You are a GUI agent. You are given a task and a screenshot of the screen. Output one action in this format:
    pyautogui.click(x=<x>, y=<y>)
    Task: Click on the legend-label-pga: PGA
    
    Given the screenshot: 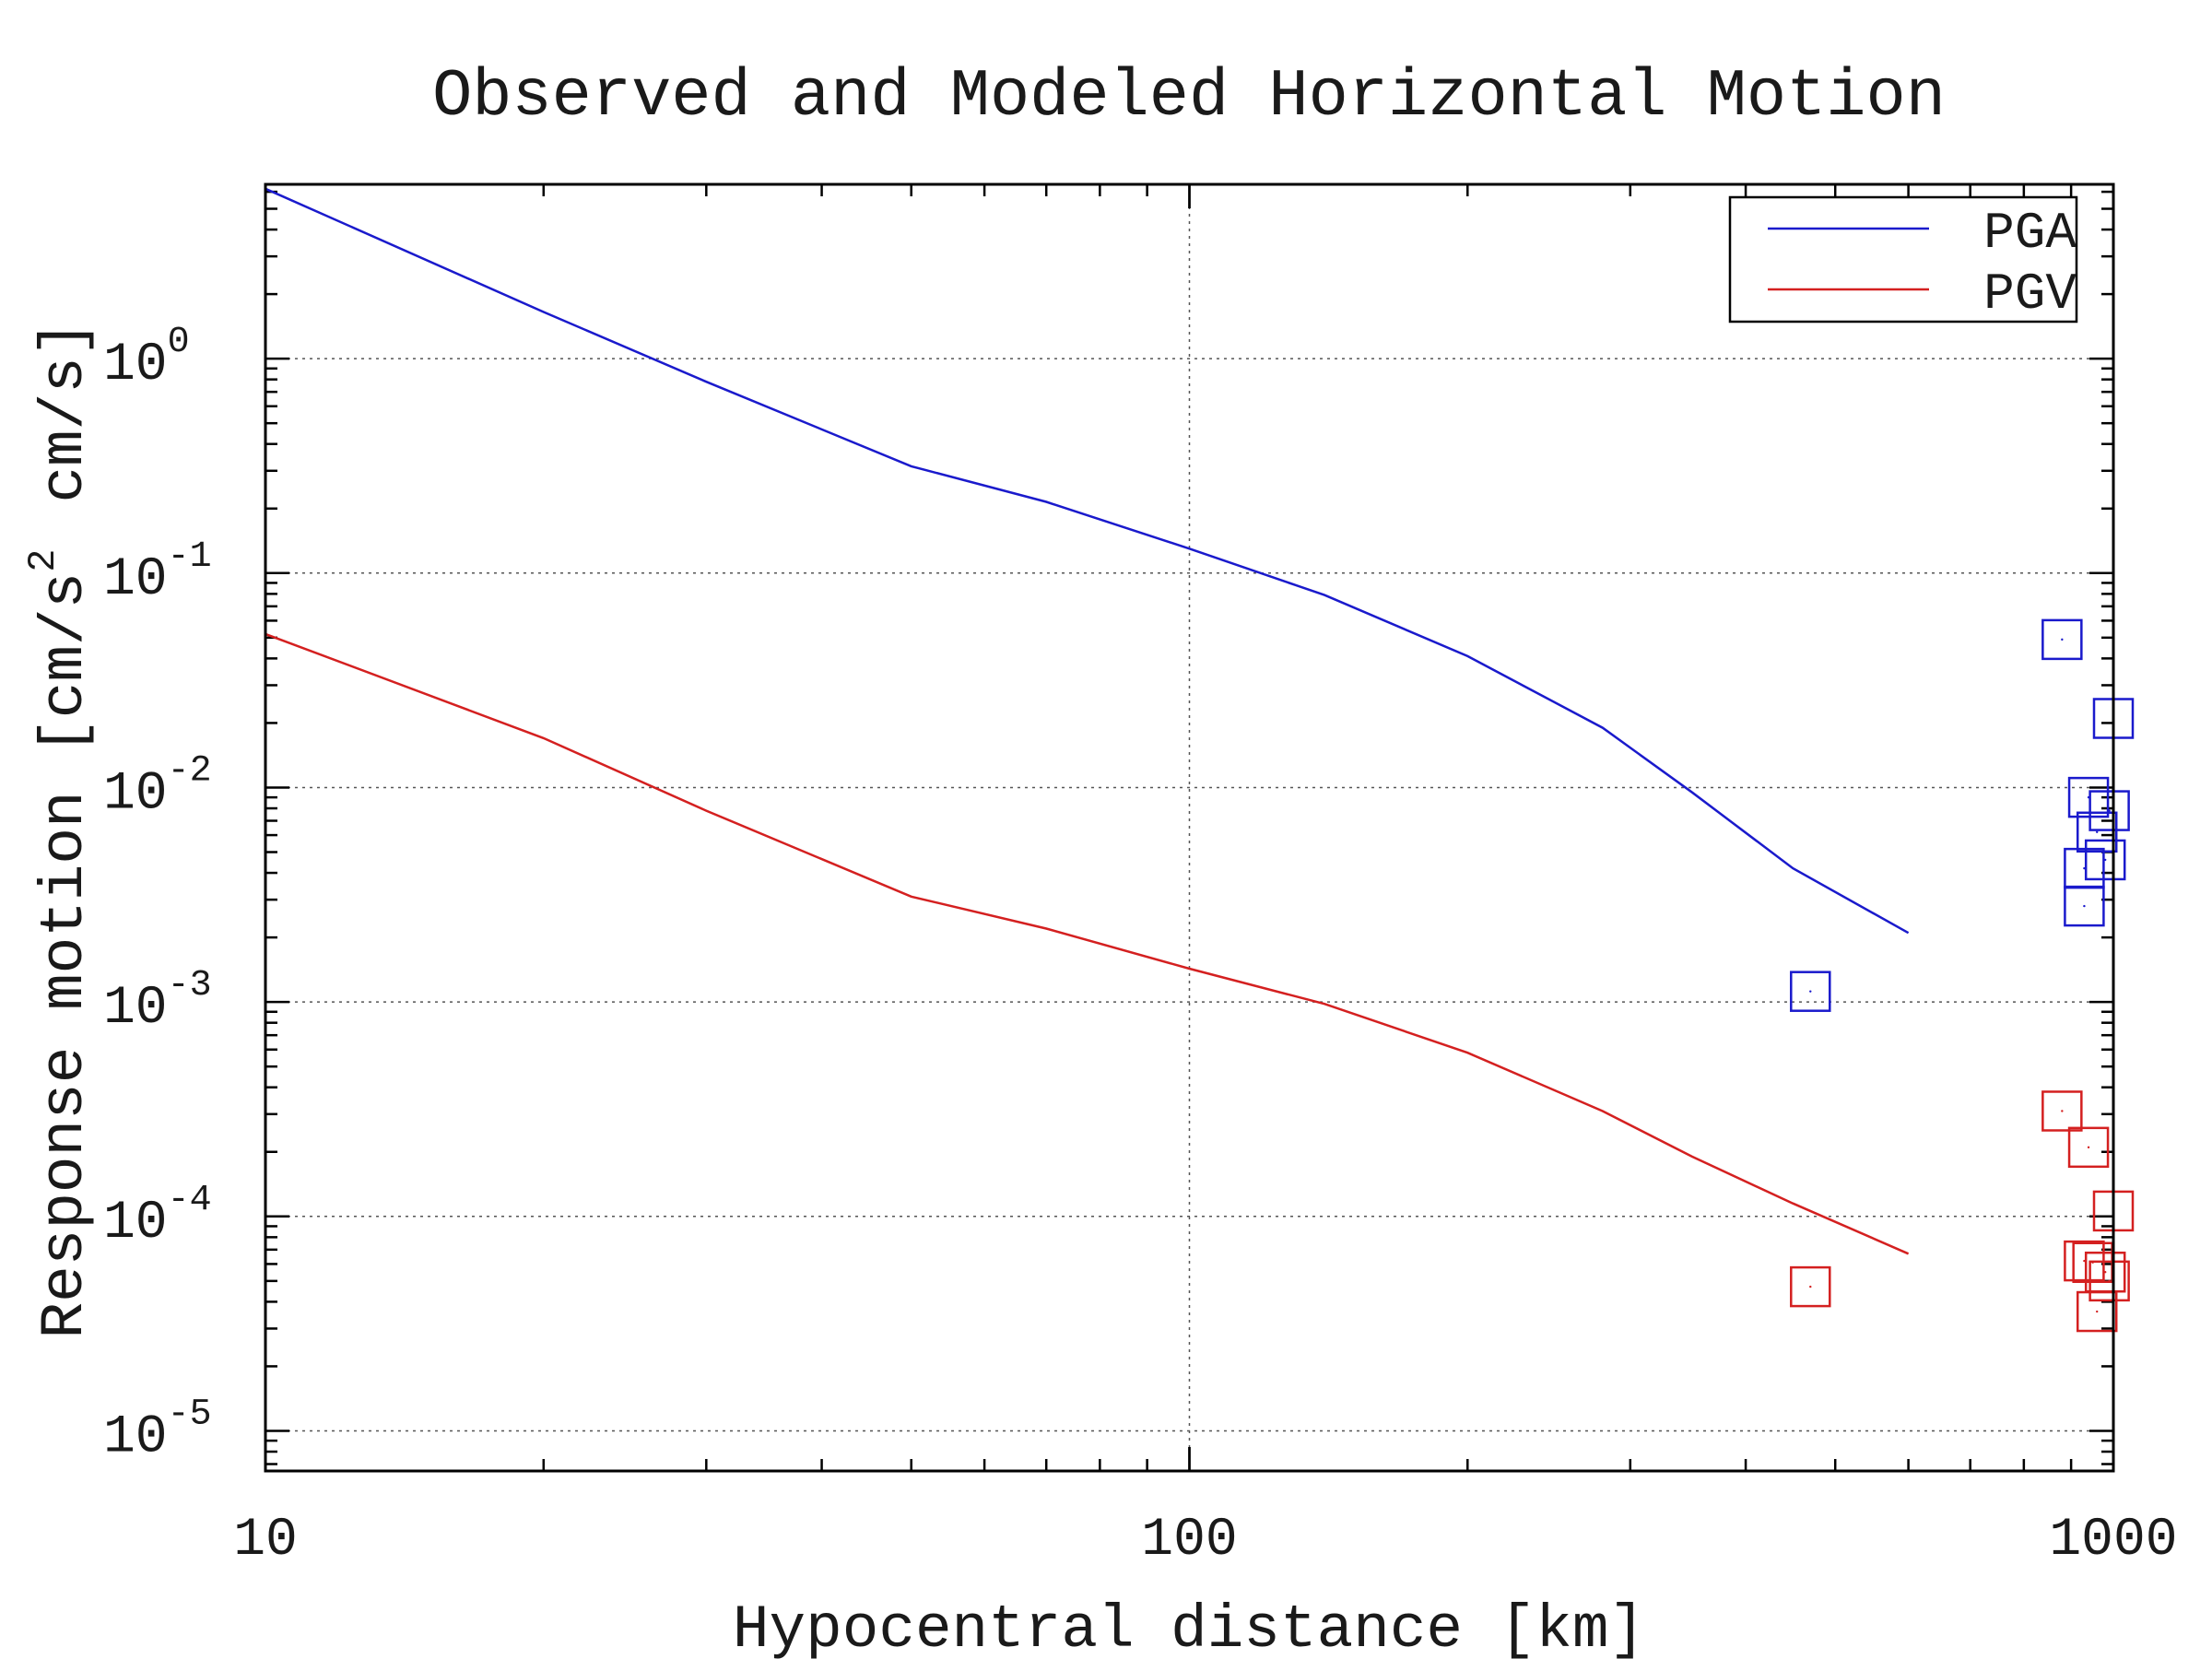 What is the action you would take?
    pyautogui.click(x=2030, y=233)
    